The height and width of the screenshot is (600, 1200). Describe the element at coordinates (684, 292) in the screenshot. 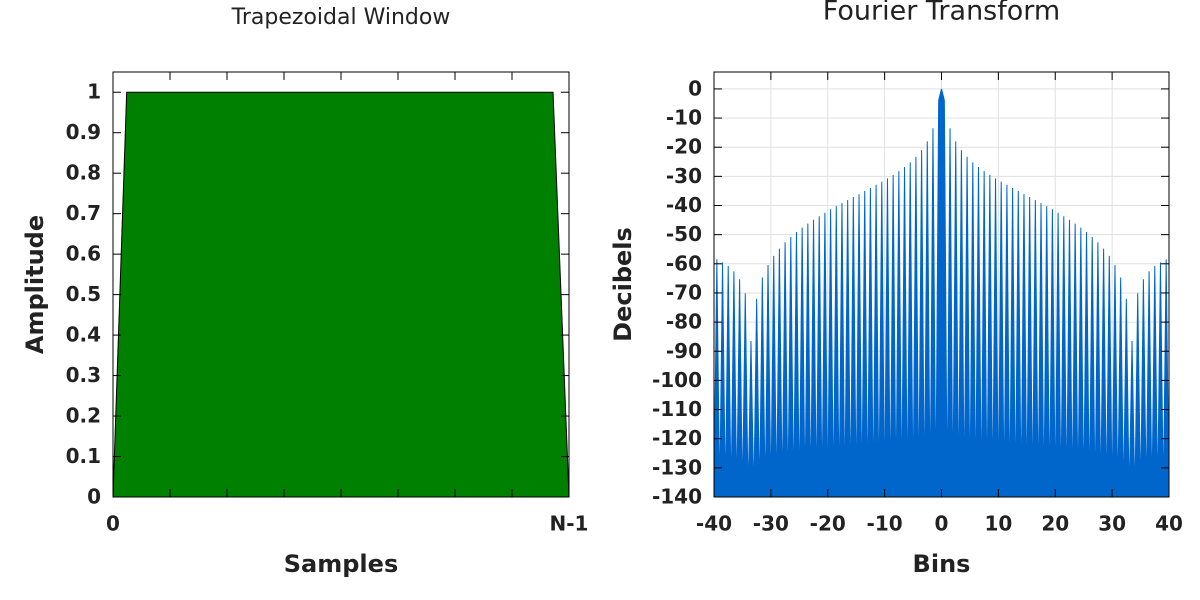

I see `y-tick-label: -70` at that location.